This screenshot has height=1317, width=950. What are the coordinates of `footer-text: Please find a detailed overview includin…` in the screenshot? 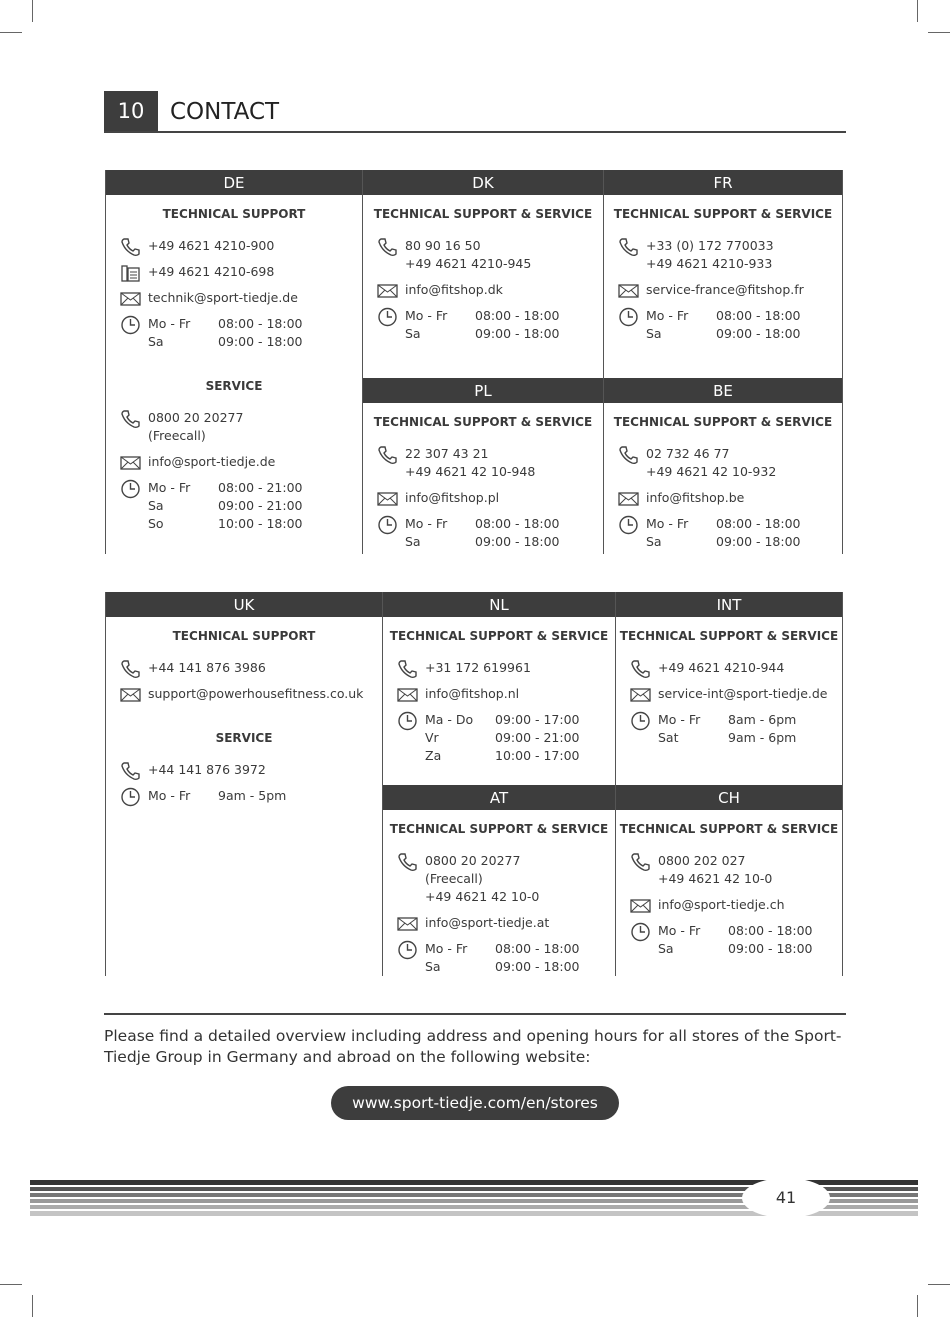 It's located at (473, 1046).